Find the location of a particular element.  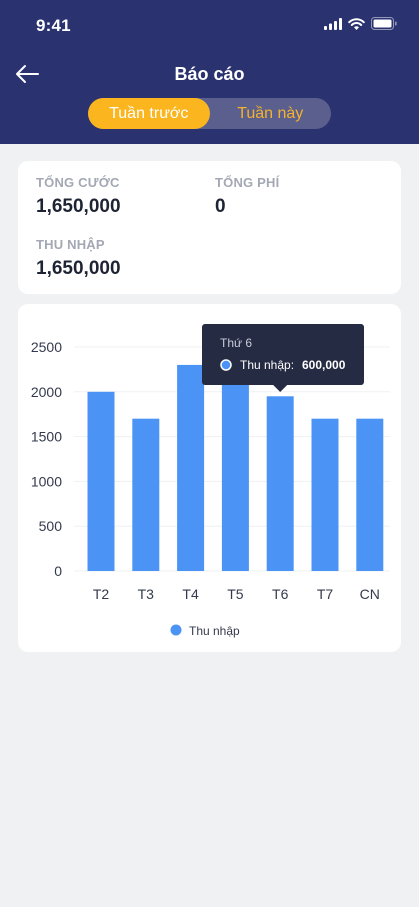

x-tick-label: CN is located at coordinates (370, 594).